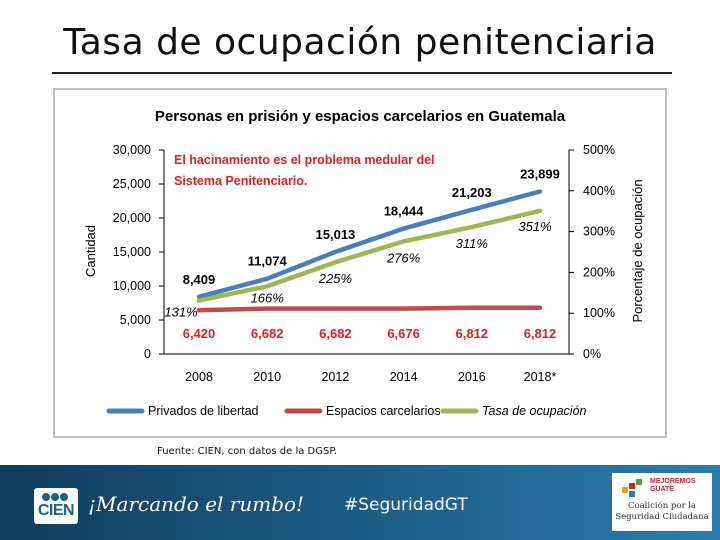 The height and width of the screenshot is (540, 720). Describe the element at coordinates (335, 278) in the screenshot. I see `data-label-tasa: 225%` at that location.